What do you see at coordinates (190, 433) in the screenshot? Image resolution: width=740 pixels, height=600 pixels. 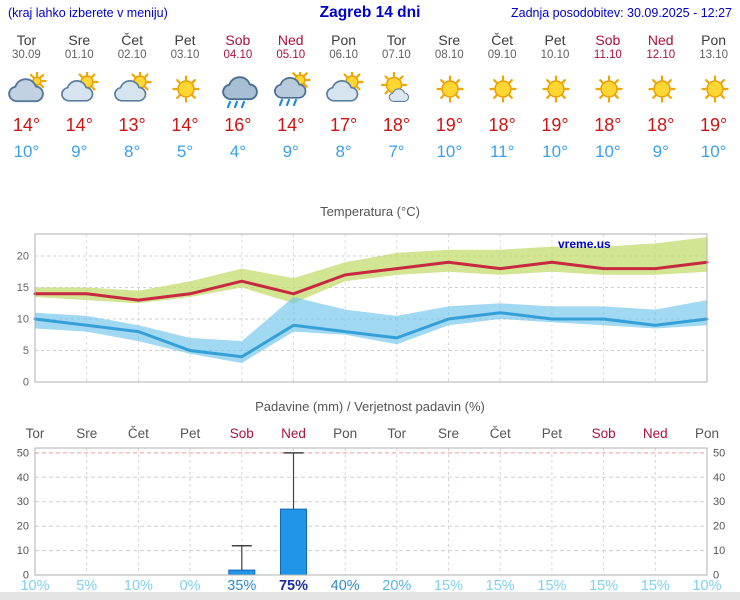 I see `precip-day-label: Pet` at bounding box center [190, 433].